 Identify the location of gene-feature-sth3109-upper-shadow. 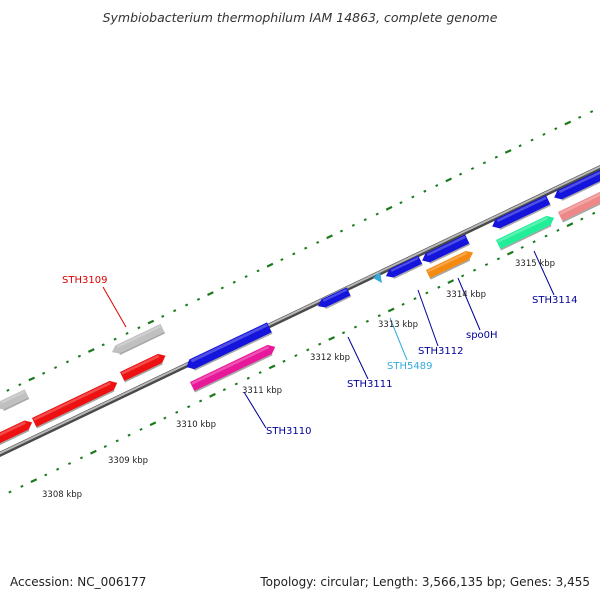
(75, 409).